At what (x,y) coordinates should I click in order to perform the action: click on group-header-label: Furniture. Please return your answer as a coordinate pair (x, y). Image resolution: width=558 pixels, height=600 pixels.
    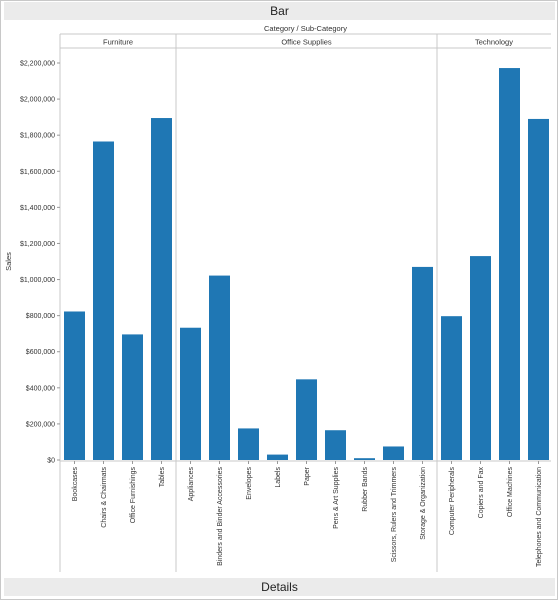
    Looking at the image, I should click on (118, 42).